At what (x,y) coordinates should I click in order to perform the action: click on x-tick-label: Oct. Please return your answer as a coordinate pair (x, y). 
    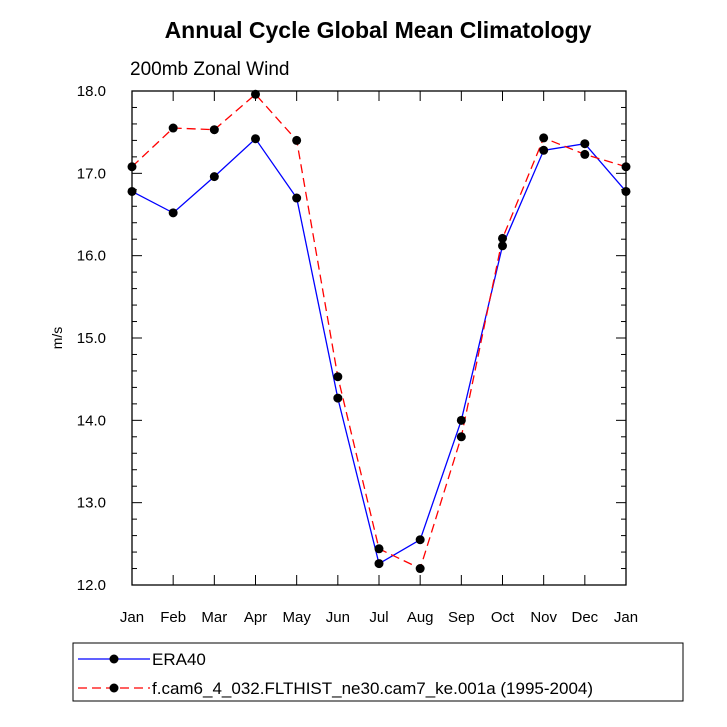
    Looking at the image, I should click on (503, 617).